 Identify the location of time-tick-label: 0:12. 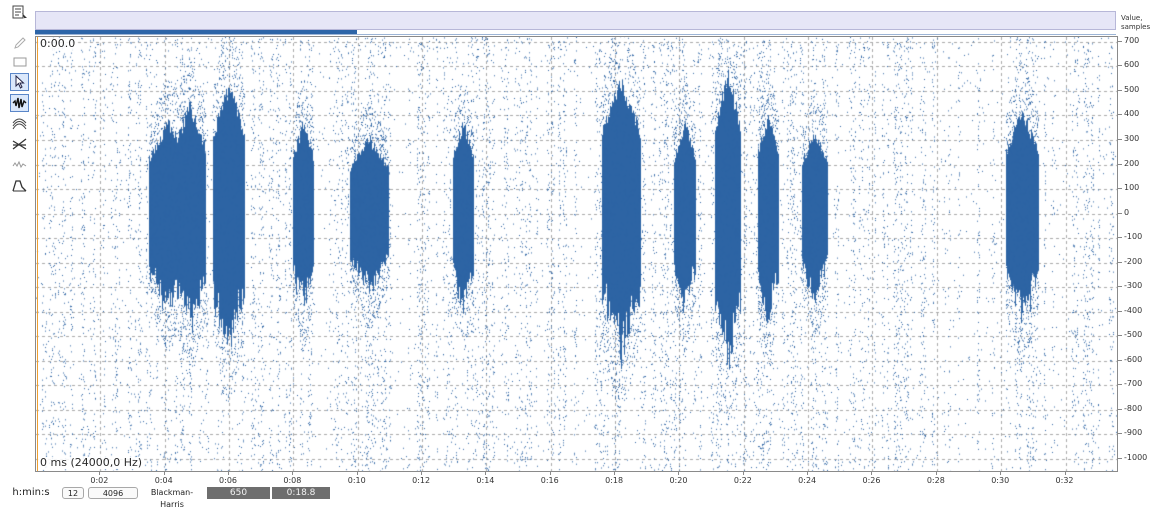
(421, 478).